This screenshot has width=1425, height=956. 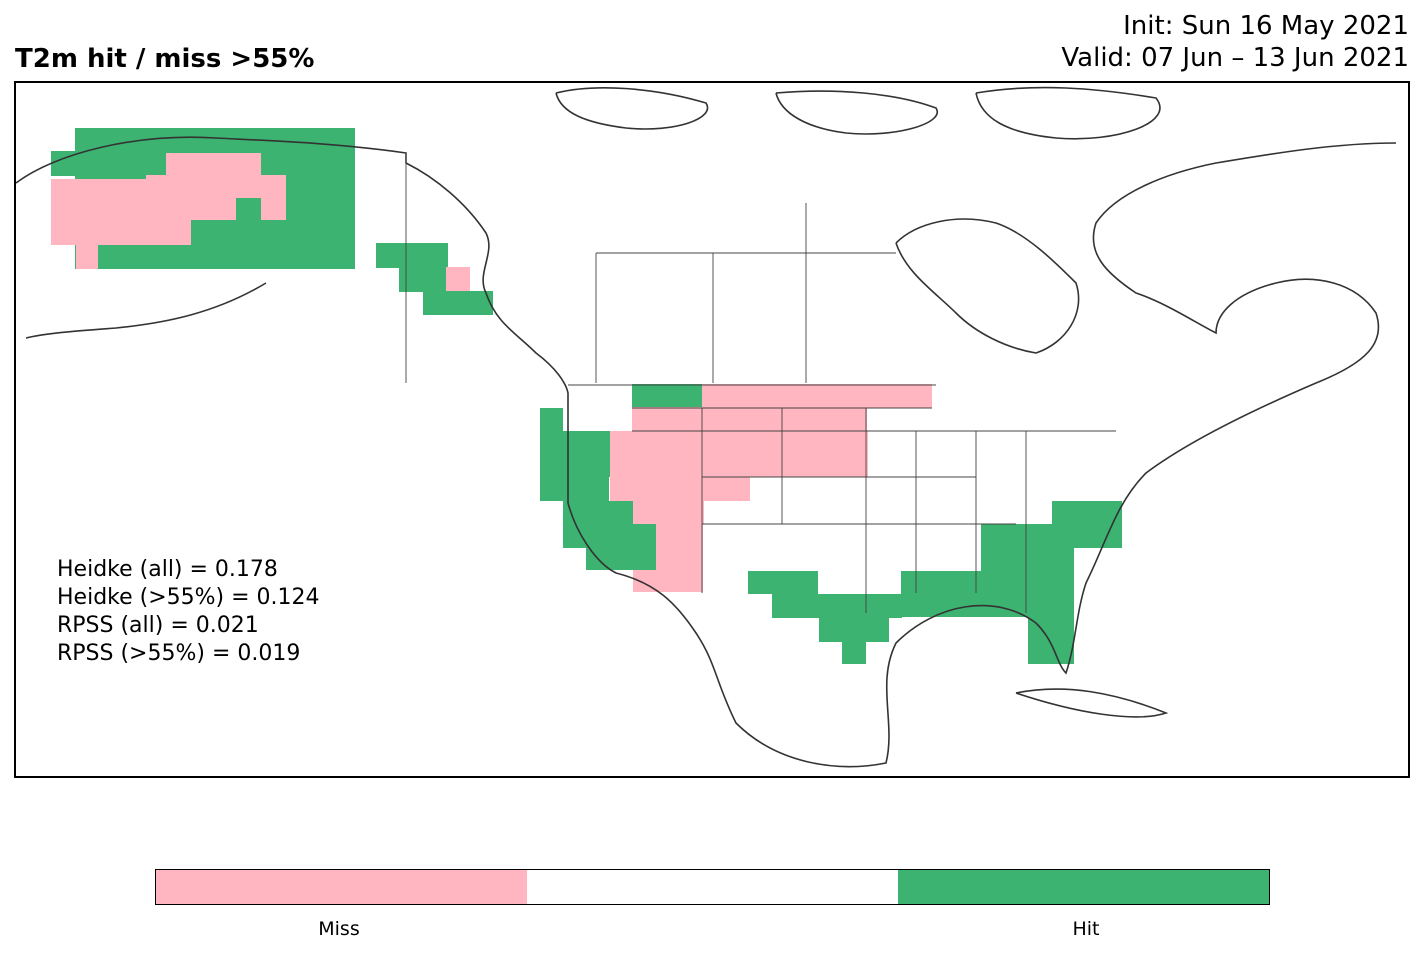 What do you see at coordinates (1235, 58) in the screenshot?
I see `valid-period: Valid: 07 Jun – 13 Jun 2021` at bounding box center [1235, 58].